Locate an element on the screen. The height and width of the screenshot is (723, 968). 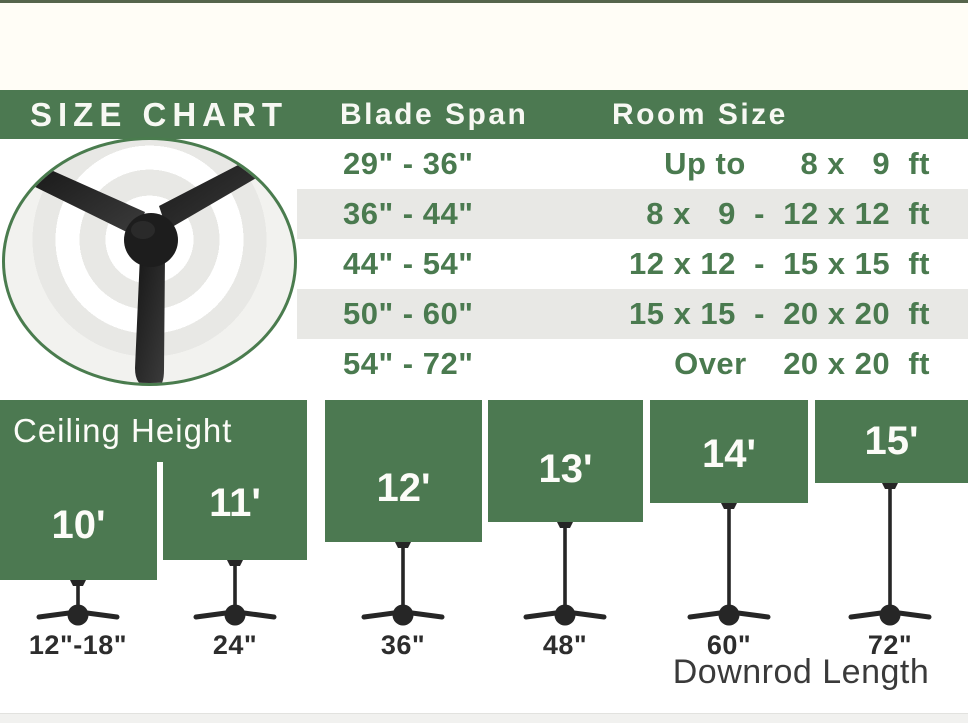
ceiling-fan-illustration is located at coordinates (149, 261).